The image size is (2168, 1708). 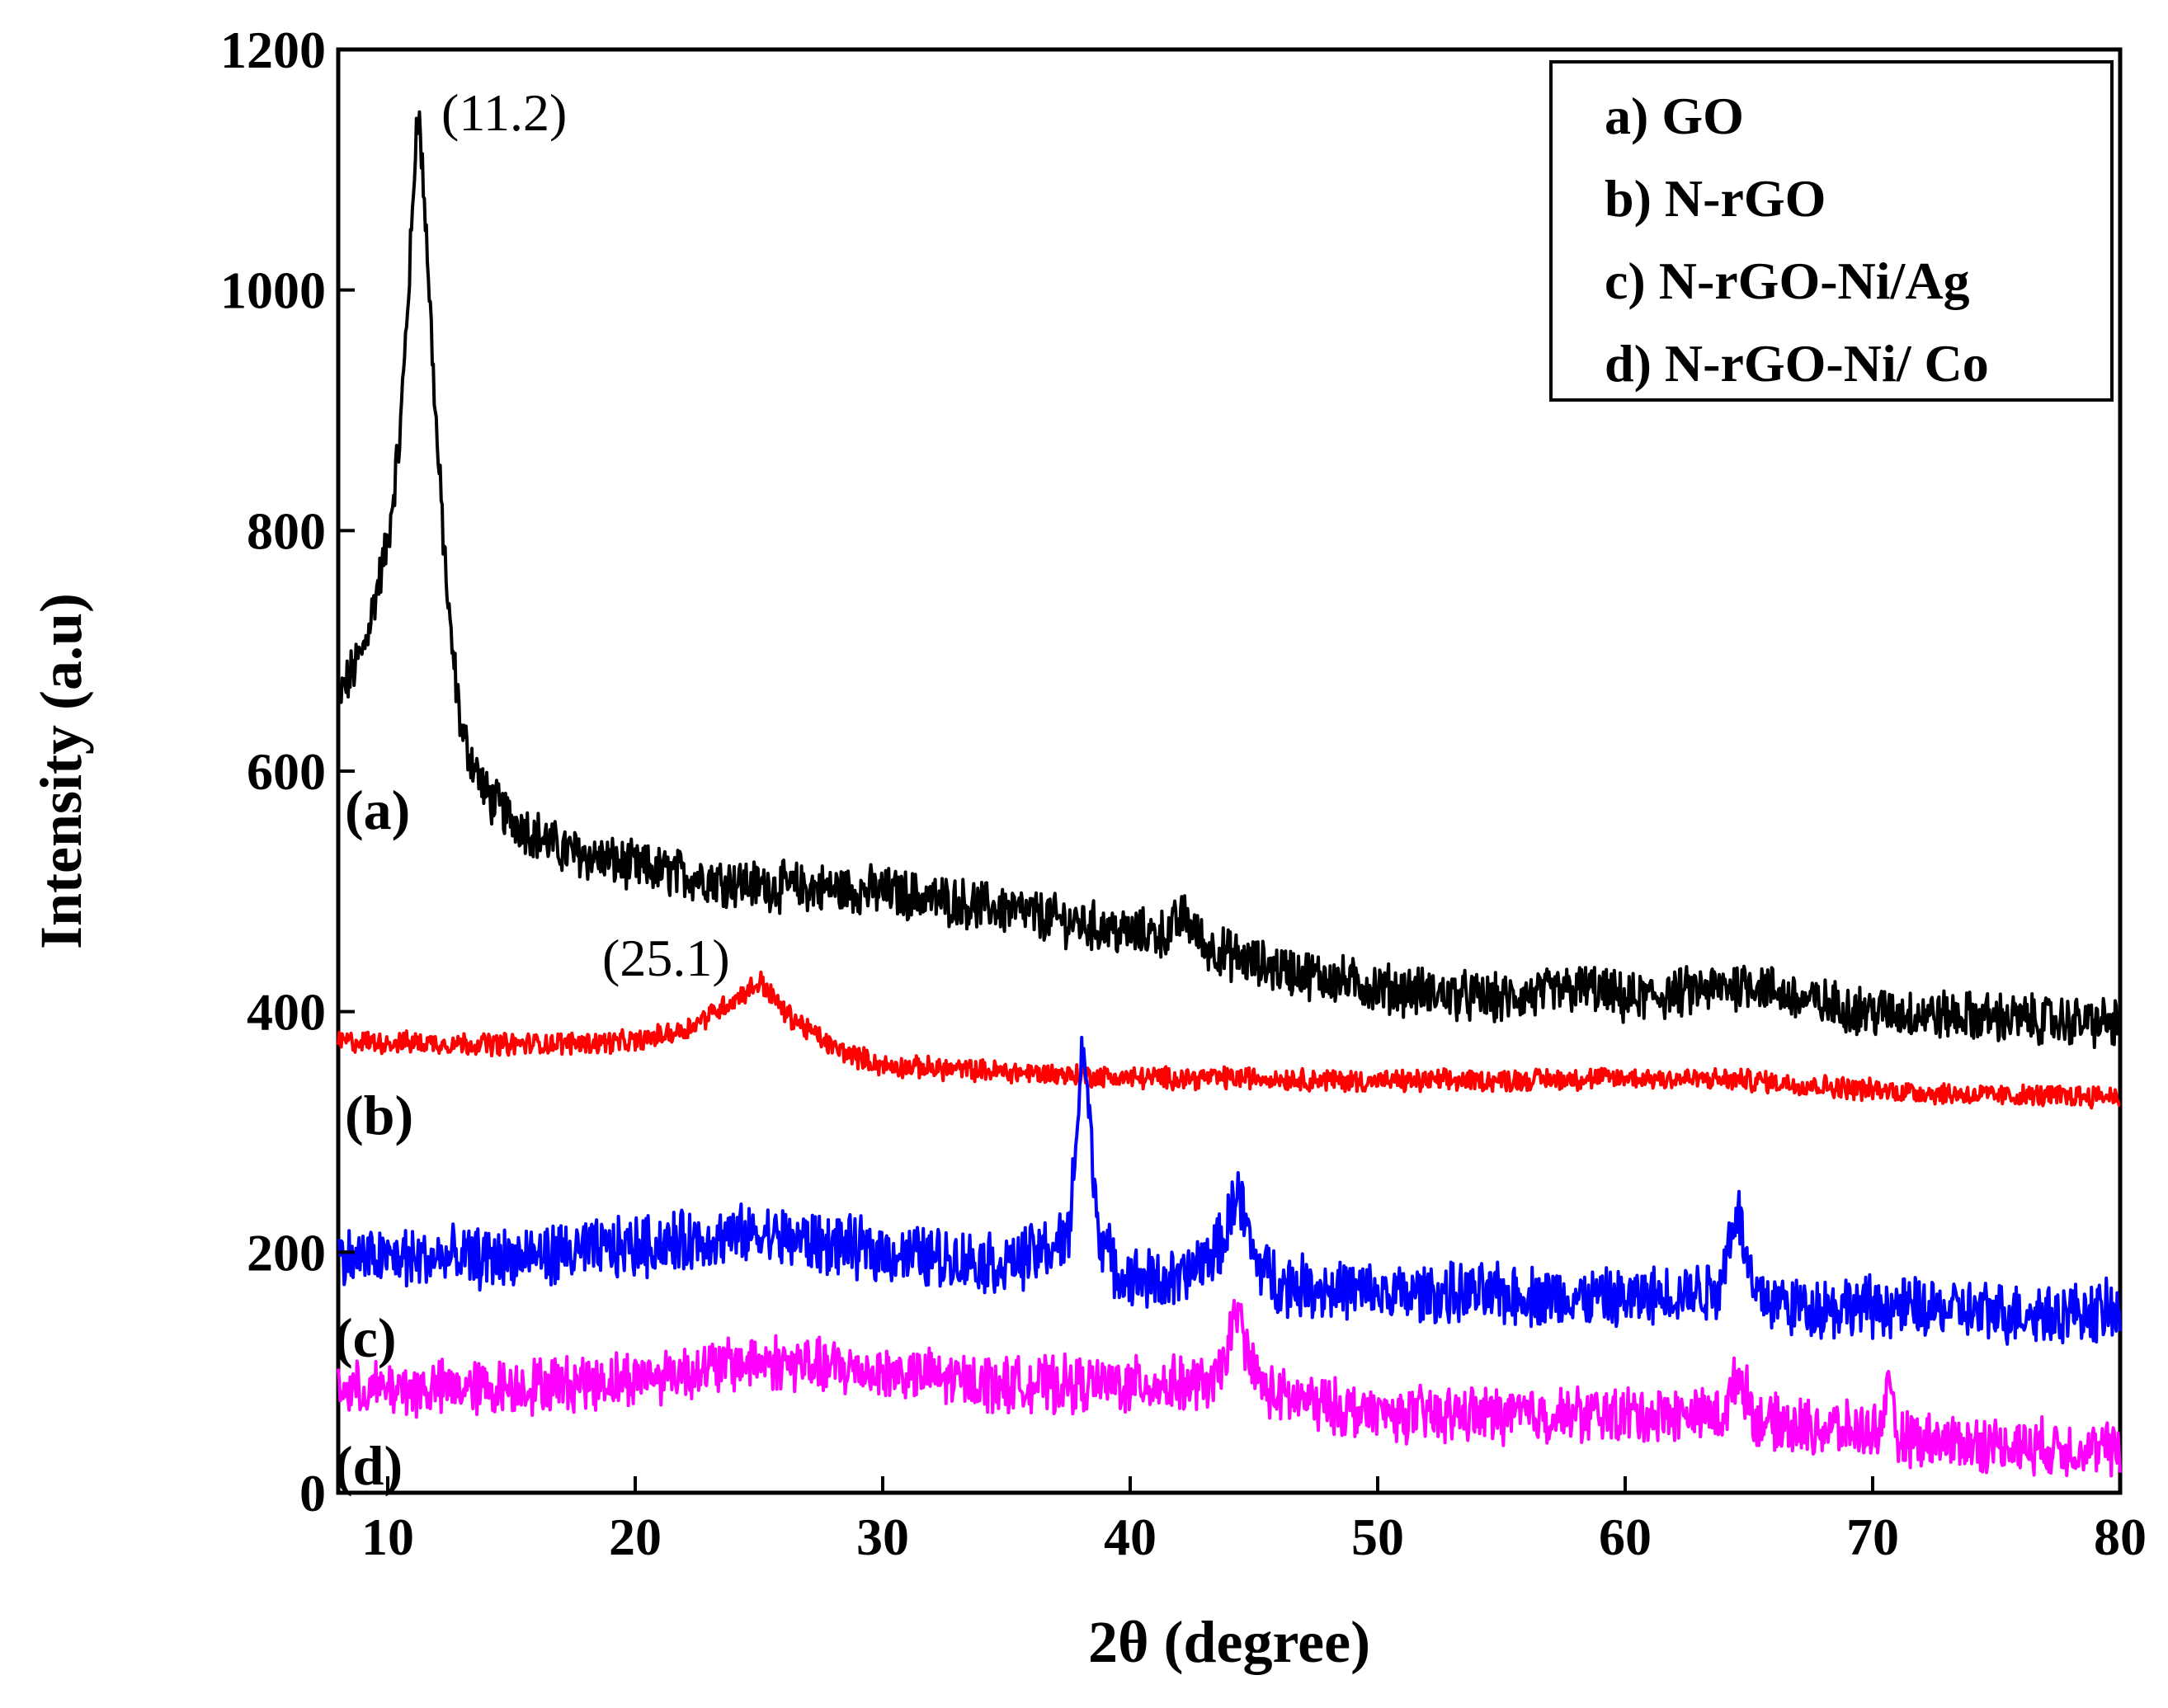 I want to click on x-tick-label: 60, so click(x=1625, y=1537).